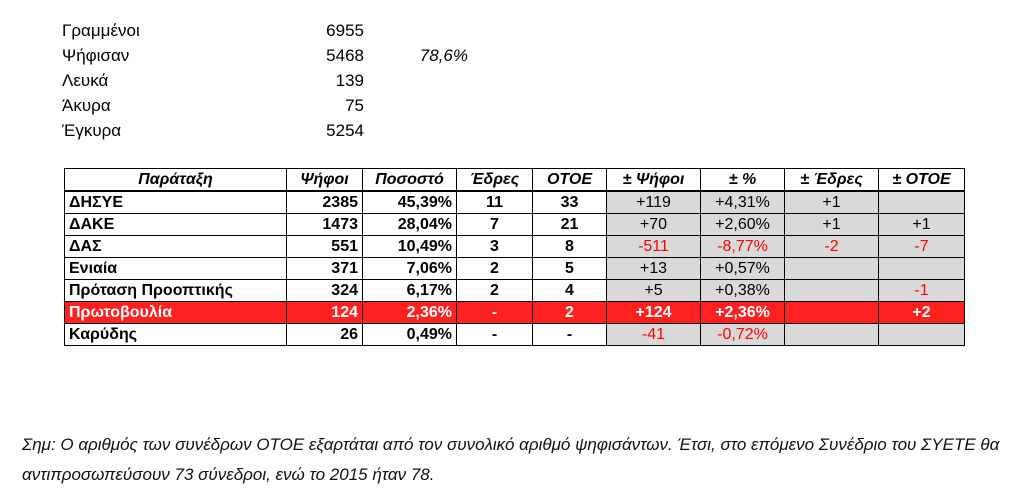 This screenshot has height=502, width=1024. What do you see at coordinates (569, 246) in the screenshot?
I see `cell-otoe: 8` at bounding box center [569, 246].